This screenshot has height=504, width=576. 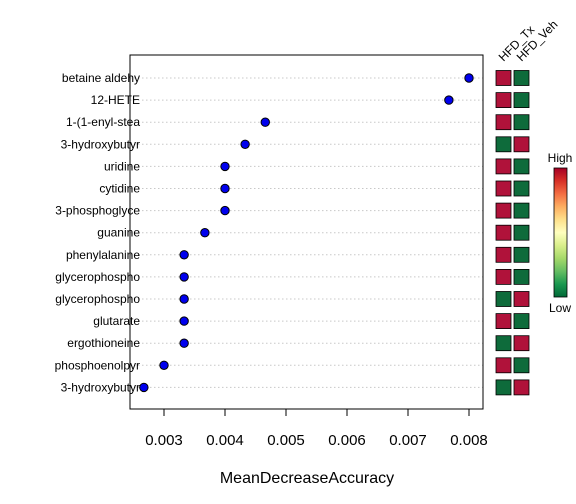 What do you see at coordinates (560, 308) in the screenshot?
I see `legend-low-label: Low` at bounding box center [560, 308].